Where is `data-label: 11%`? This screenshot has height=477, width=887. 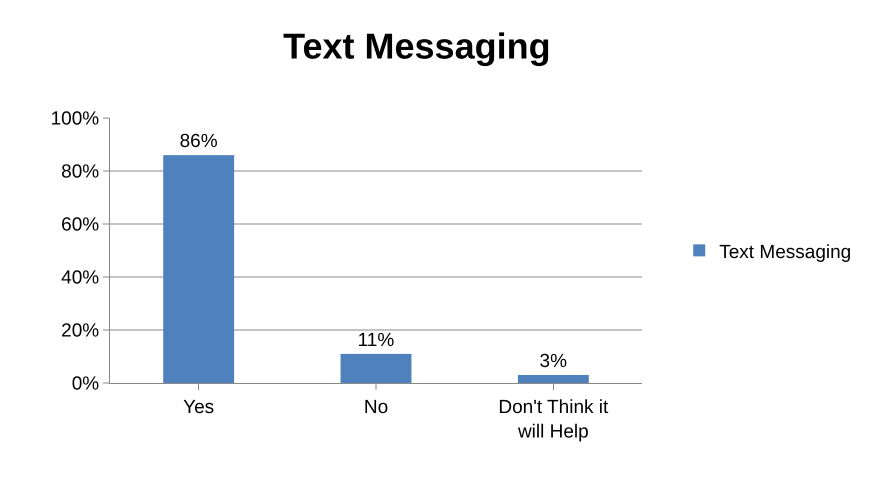
data-label: 11% is located at coordinates (376, 340).